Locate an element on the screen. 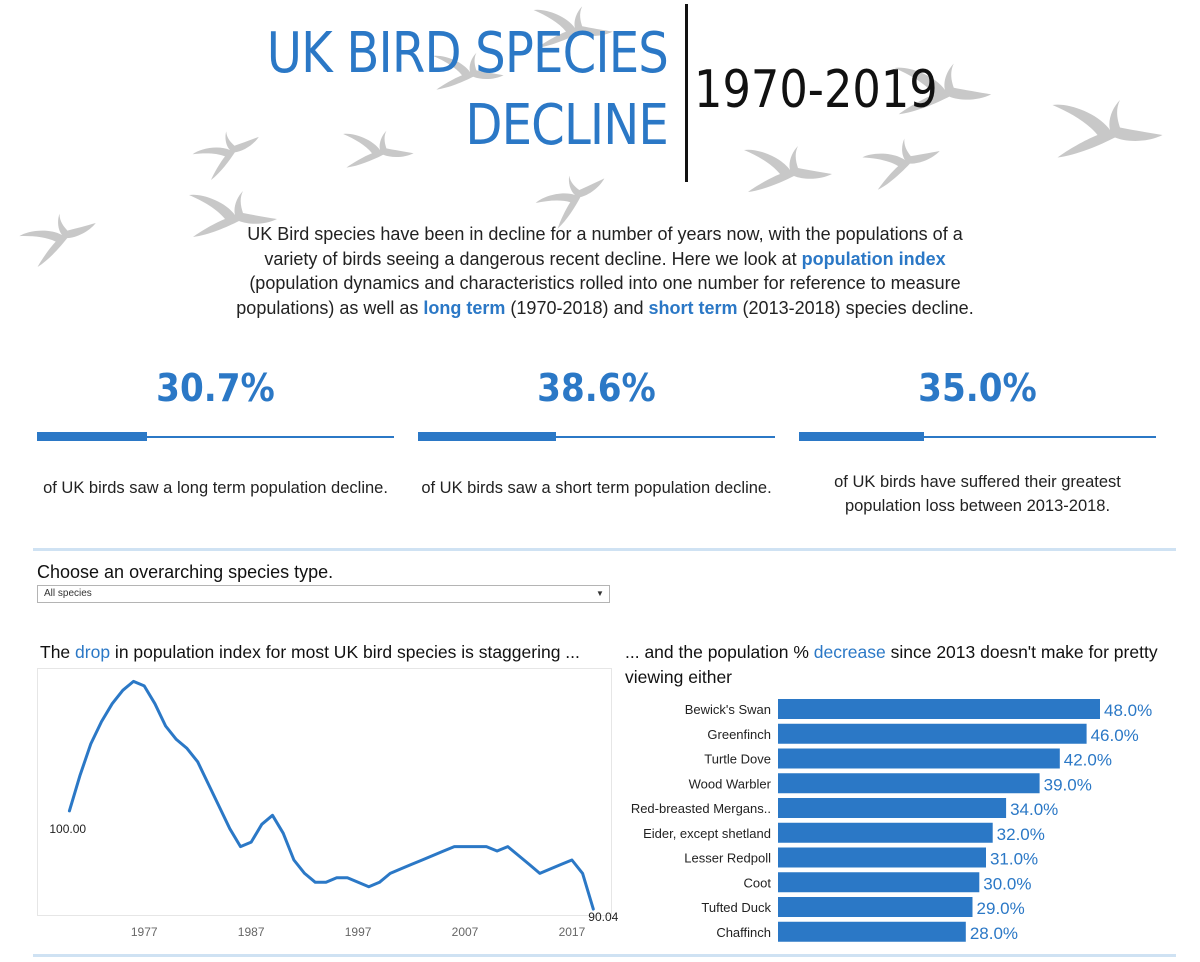 Image resolution: width=1200 pixels, height=962 pixels. bar-category-label: Bewick's Swan is located at coordinates (728, 709).